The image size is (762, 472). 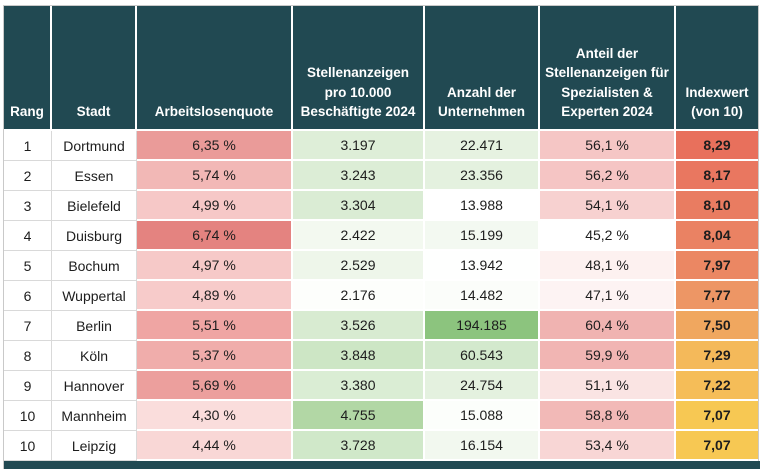 What do you see at coordinates (717, 326) in the screenshot?
I see `cell-indexwert: 7,50` at bounding box center [717, 326].